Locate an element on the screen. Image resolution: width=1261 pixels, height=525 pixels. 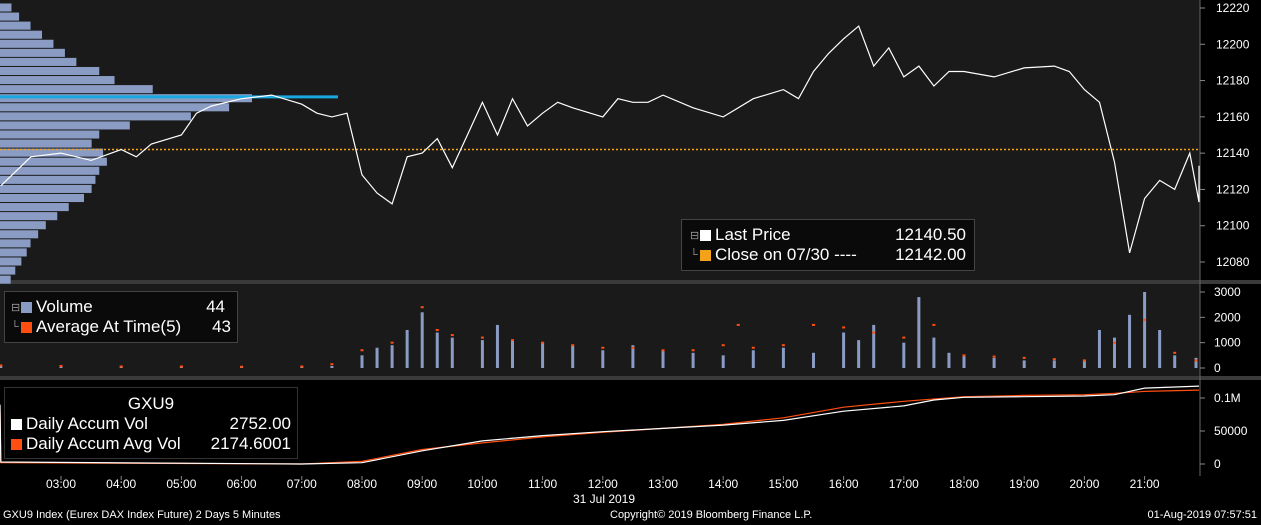
price-tick-label: 12220 is located at coordinates (1233, 8).